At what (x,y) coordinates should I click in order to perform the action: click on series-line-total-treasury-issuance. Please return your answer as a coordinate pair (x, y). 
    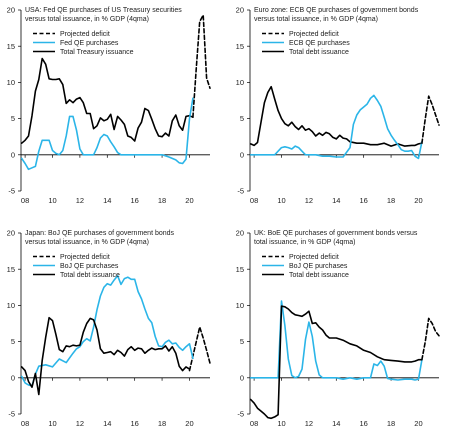
    Looking at the image, I should click on (107, 100).